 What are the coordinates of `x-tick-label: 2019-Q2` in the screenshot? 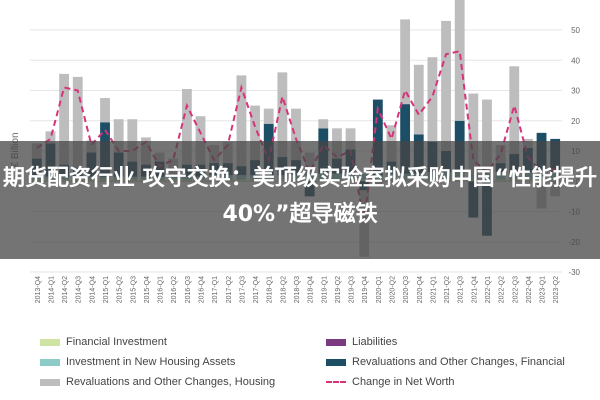 It's located at (338, 289).